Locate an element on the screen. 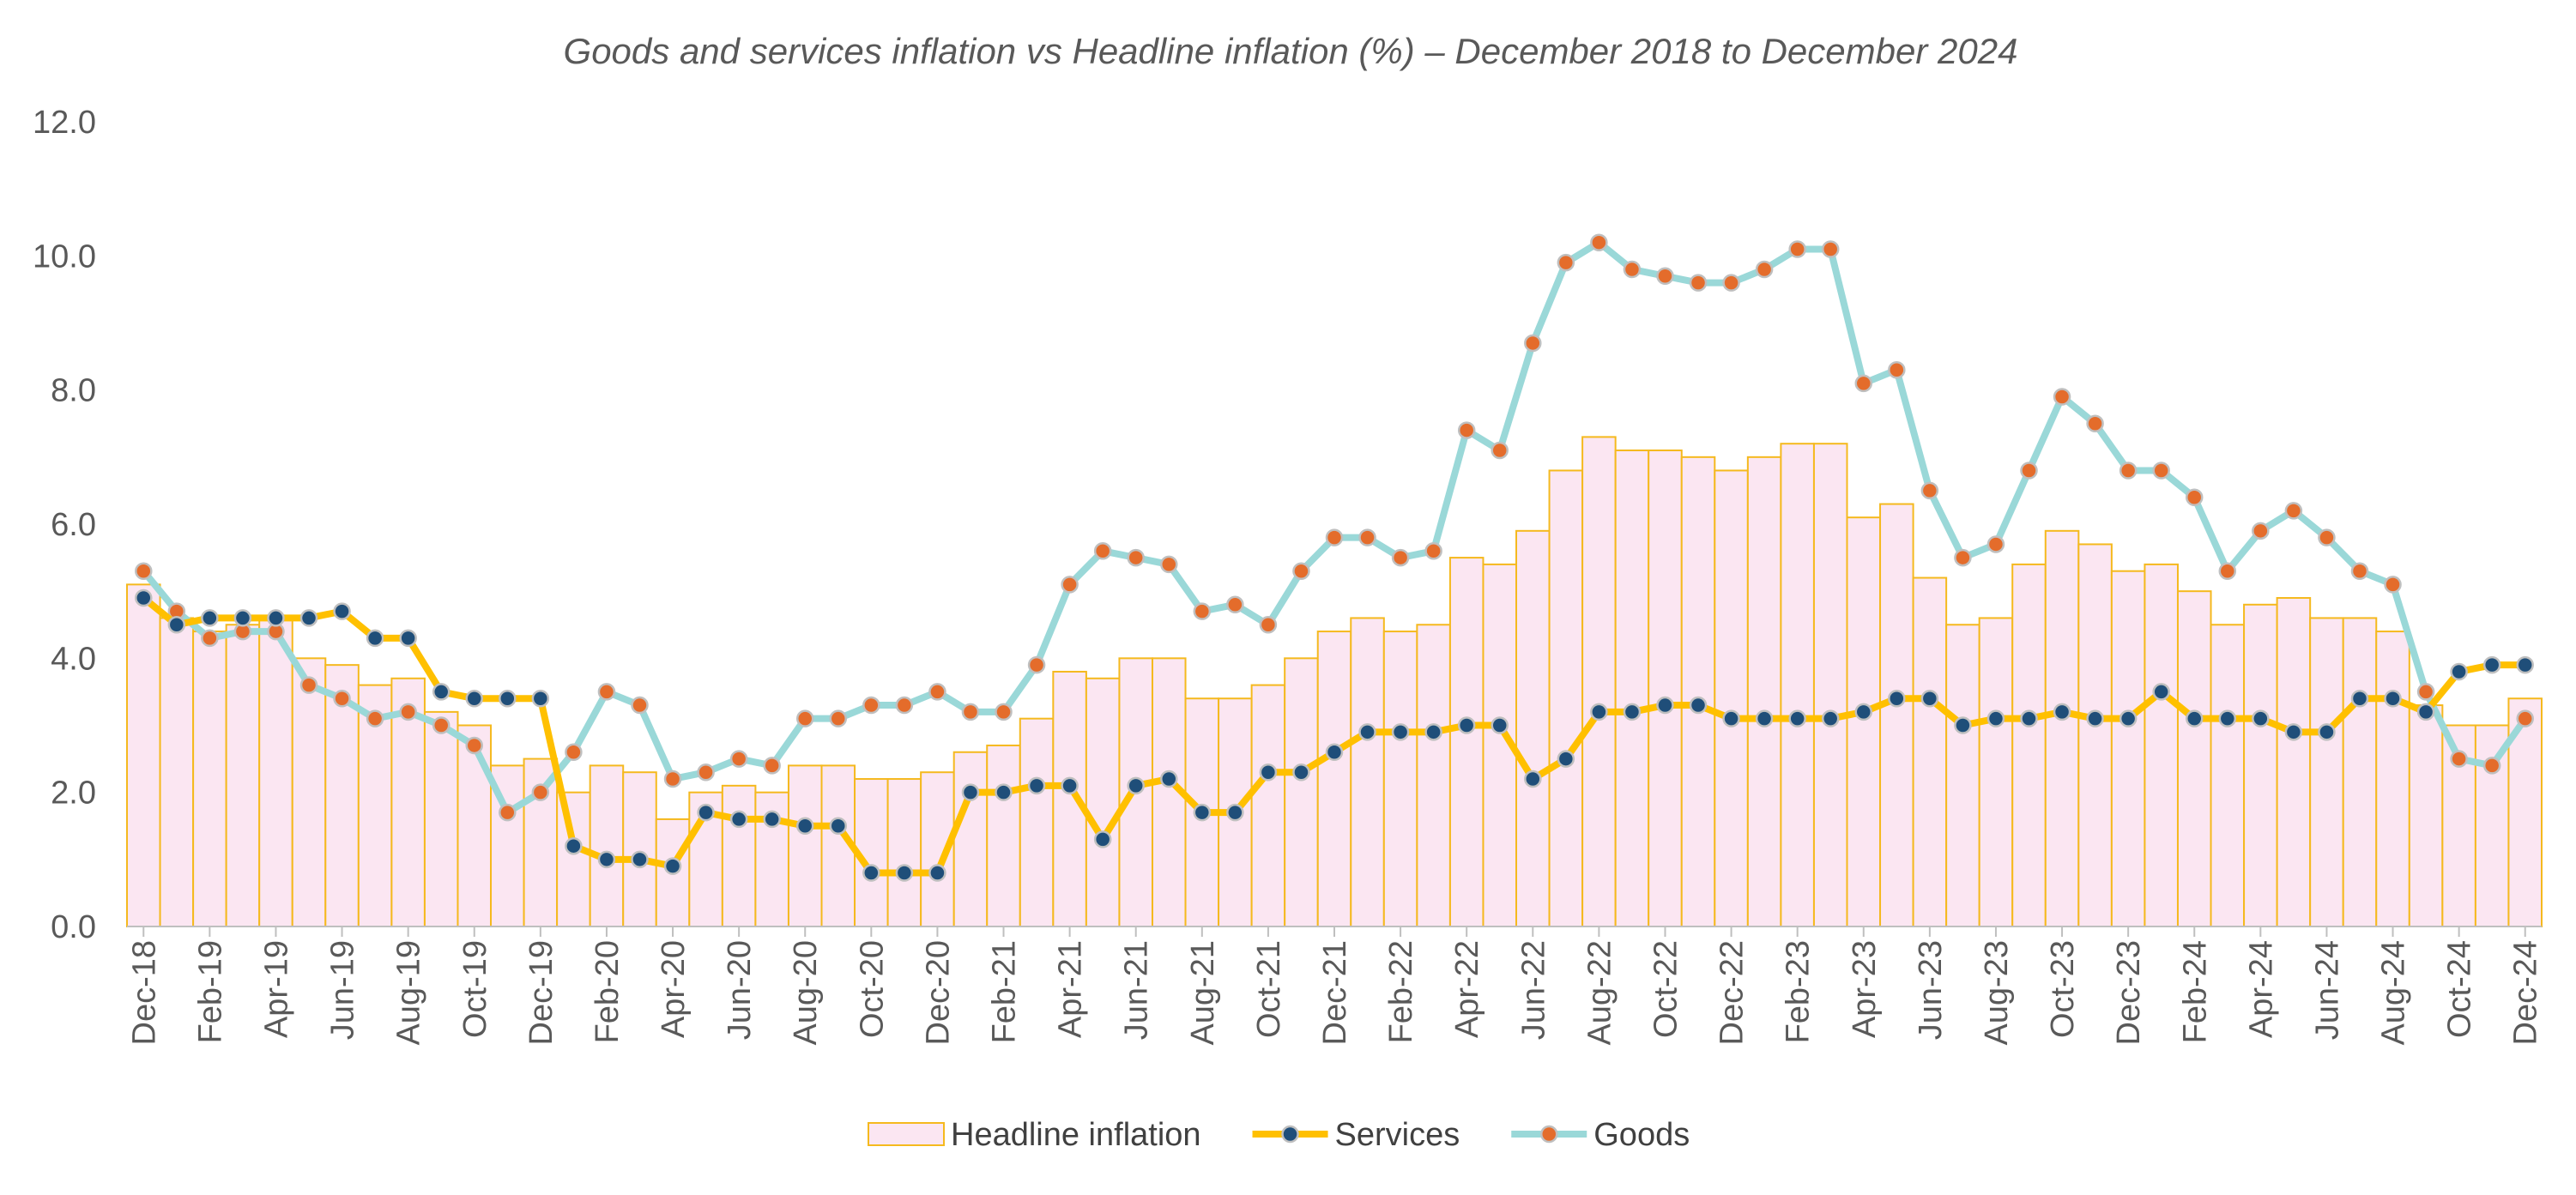 This screenshot has width=2576, height=1195. x-tick-label: Jun-24 is located at coordinates (2327, 990).